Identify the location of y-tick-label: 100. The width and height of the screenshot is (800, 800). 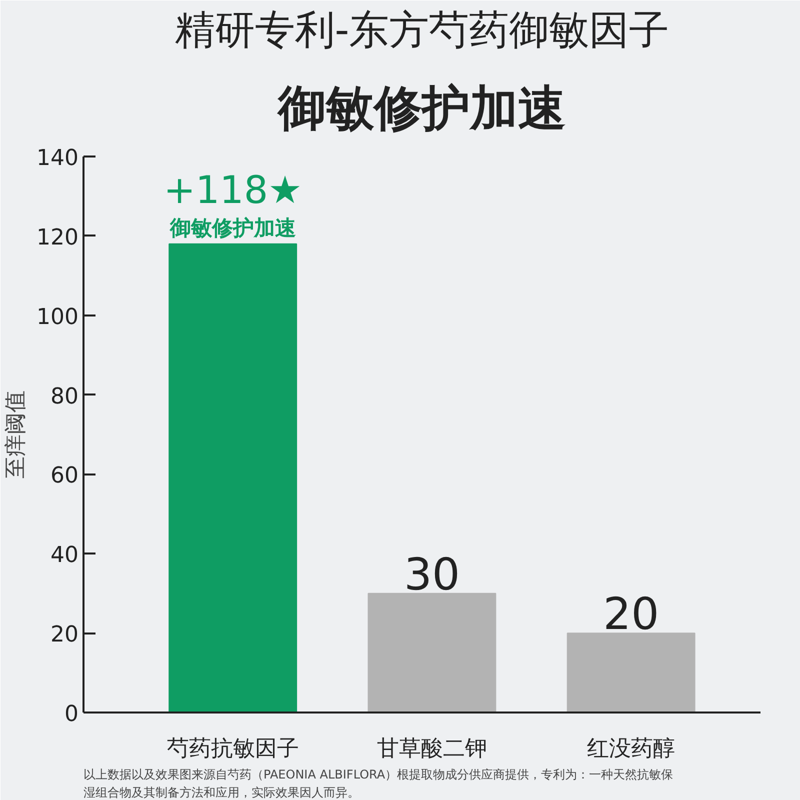
(57, 317).